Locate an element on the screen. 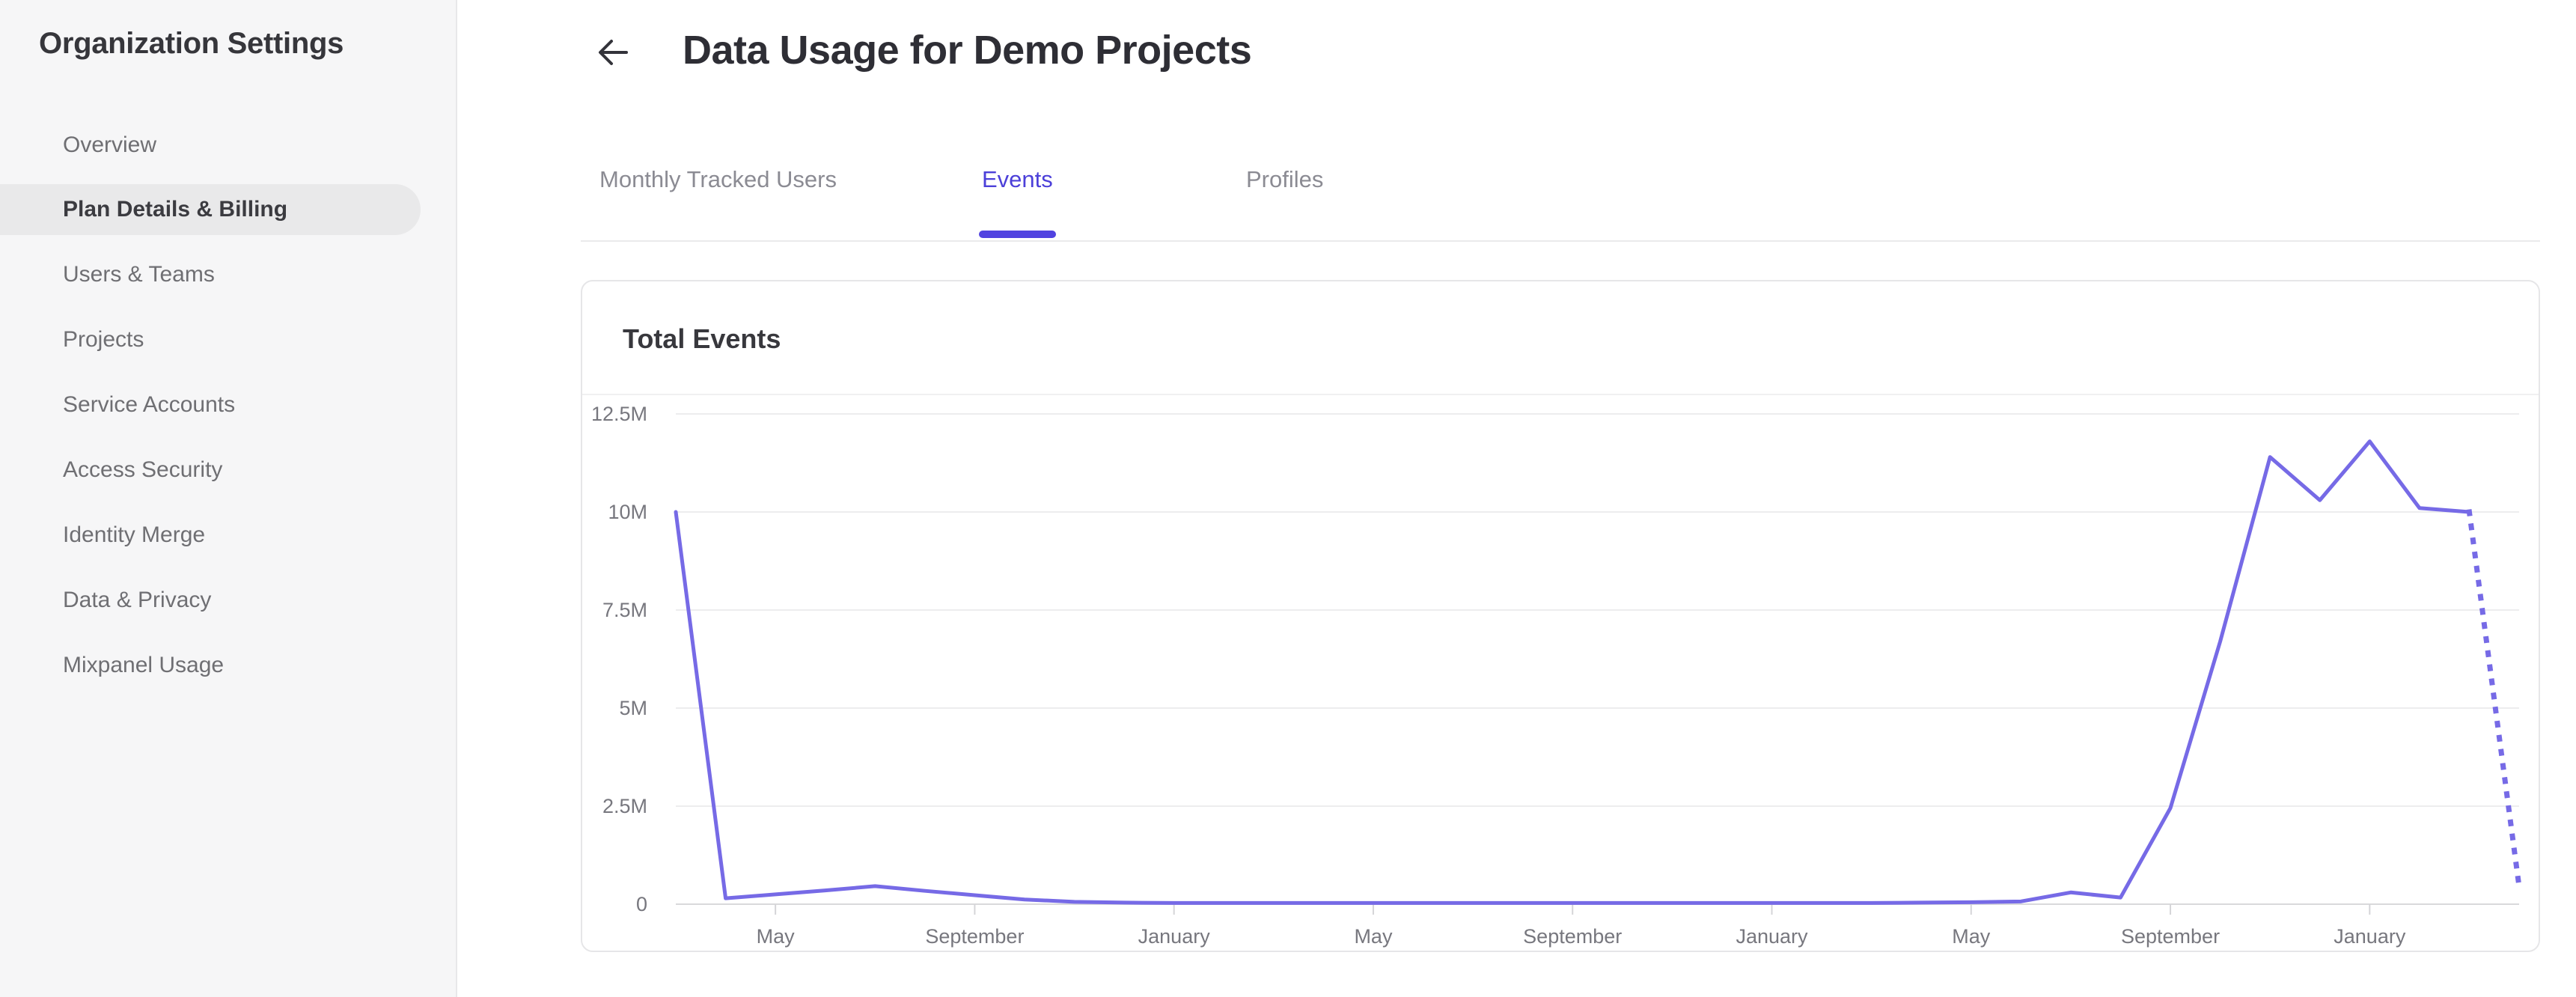  tab-events: Events is located at coordinates (1017, 179).